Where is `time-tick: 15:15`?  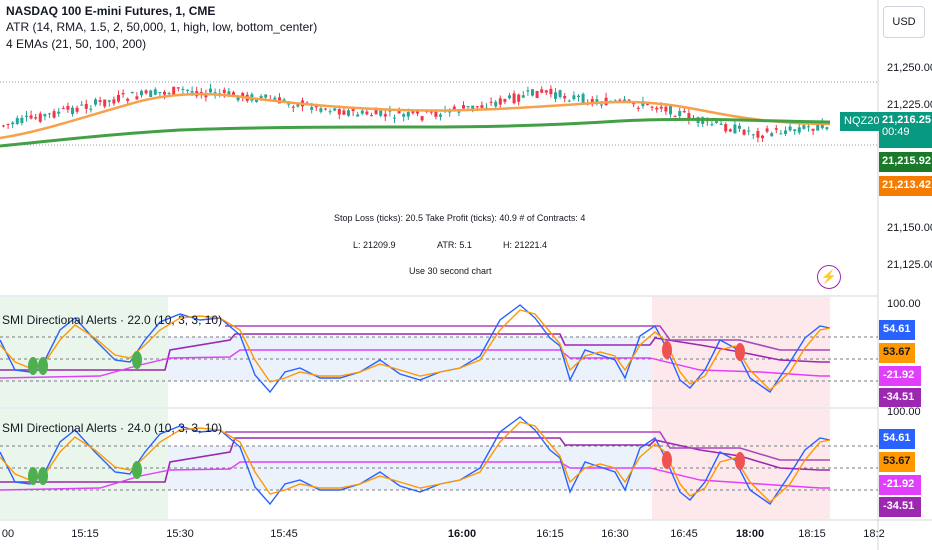 time-tick: 15:15 is located at coordinates (85, 534).